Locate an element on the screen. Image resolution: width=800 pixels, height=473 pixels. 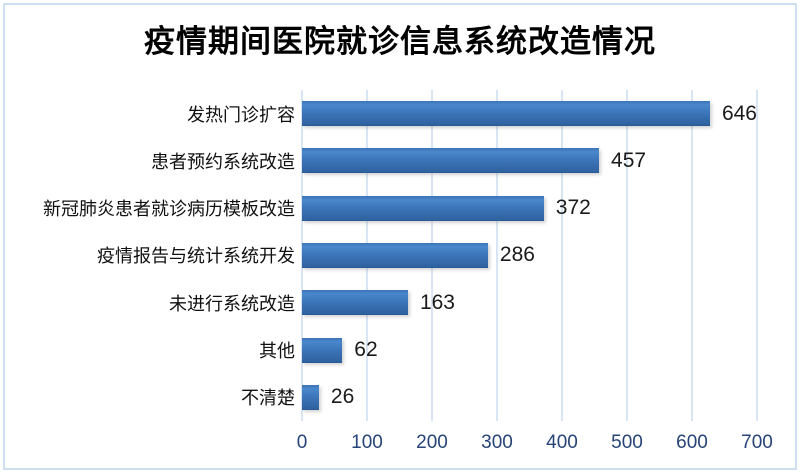
category-row: 疫情报告与统计系统开发 is located at coordinates (153, 255).